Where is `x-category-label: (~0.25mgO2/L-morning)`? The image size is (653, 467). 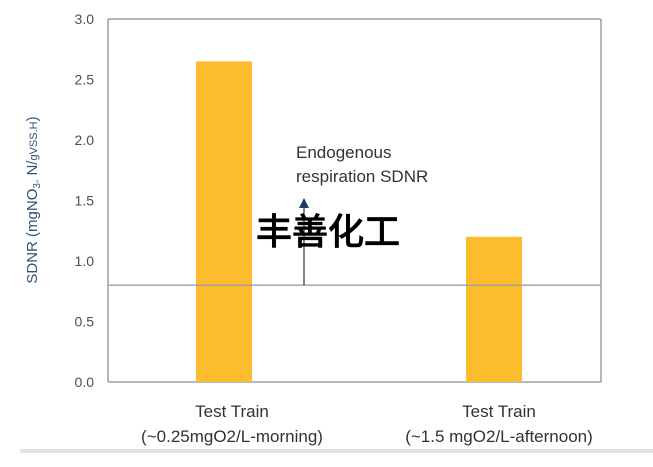
x-category-label: (~0.25mgO2/L-morning) is located at coordinates (232, 436).